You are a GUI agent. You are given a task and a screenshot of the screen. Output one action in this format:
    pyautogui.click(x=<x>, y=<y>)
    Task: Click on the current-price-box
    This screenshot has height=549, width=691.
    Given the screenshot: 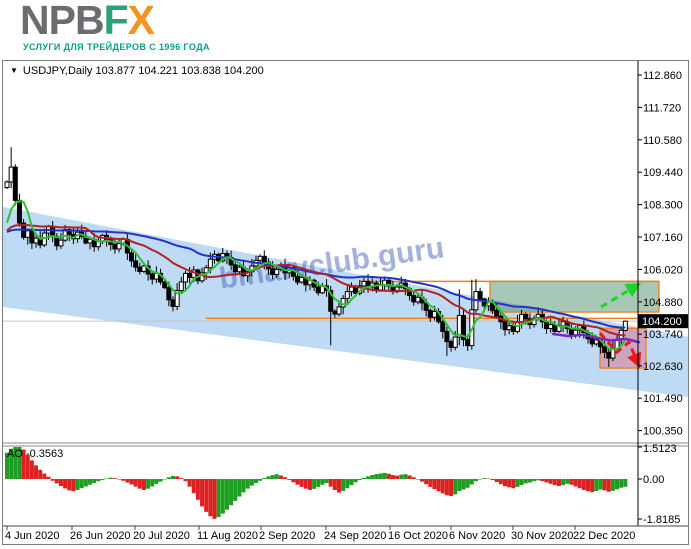 What is the action you would take?
    pyautogui.click(x=663, y=321)
    